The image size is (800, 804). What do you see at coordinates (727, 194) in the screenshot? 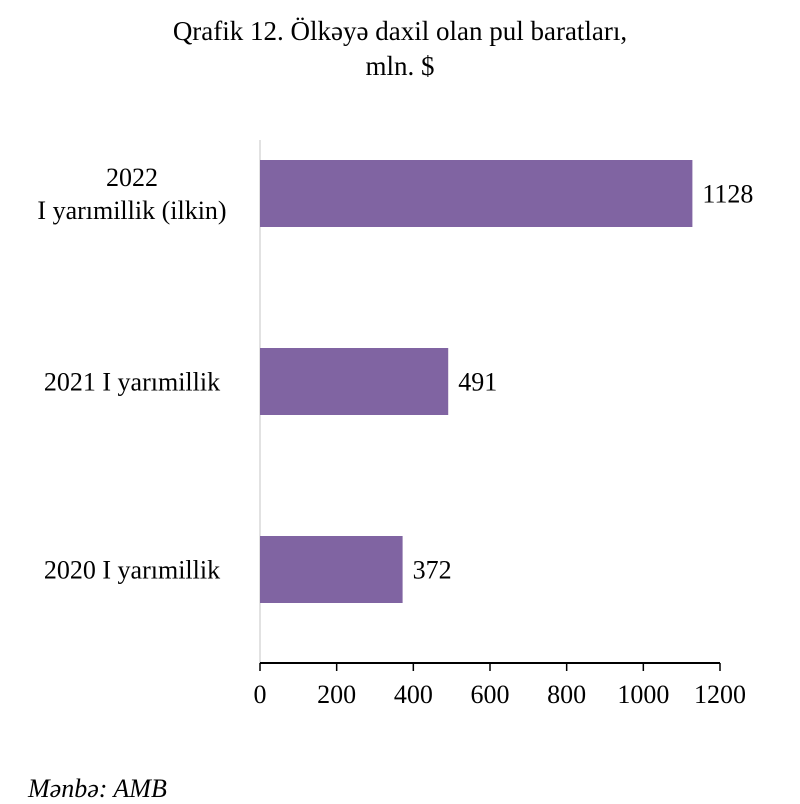
I see `data-label: 1128` at bounding box center [727, 194].